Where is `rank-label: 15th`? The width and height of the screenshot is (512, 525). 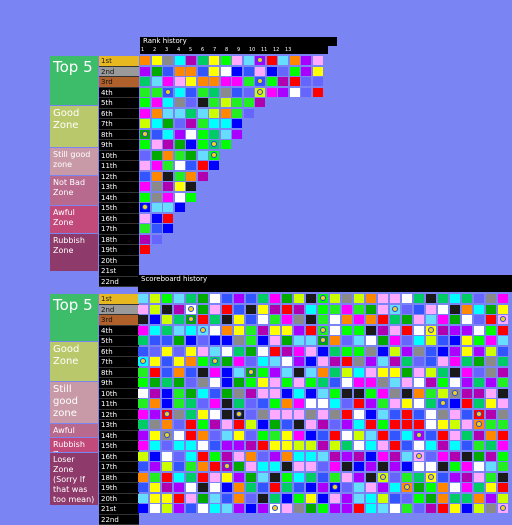 rank-label: 15th is located at coordinates (119, 446).